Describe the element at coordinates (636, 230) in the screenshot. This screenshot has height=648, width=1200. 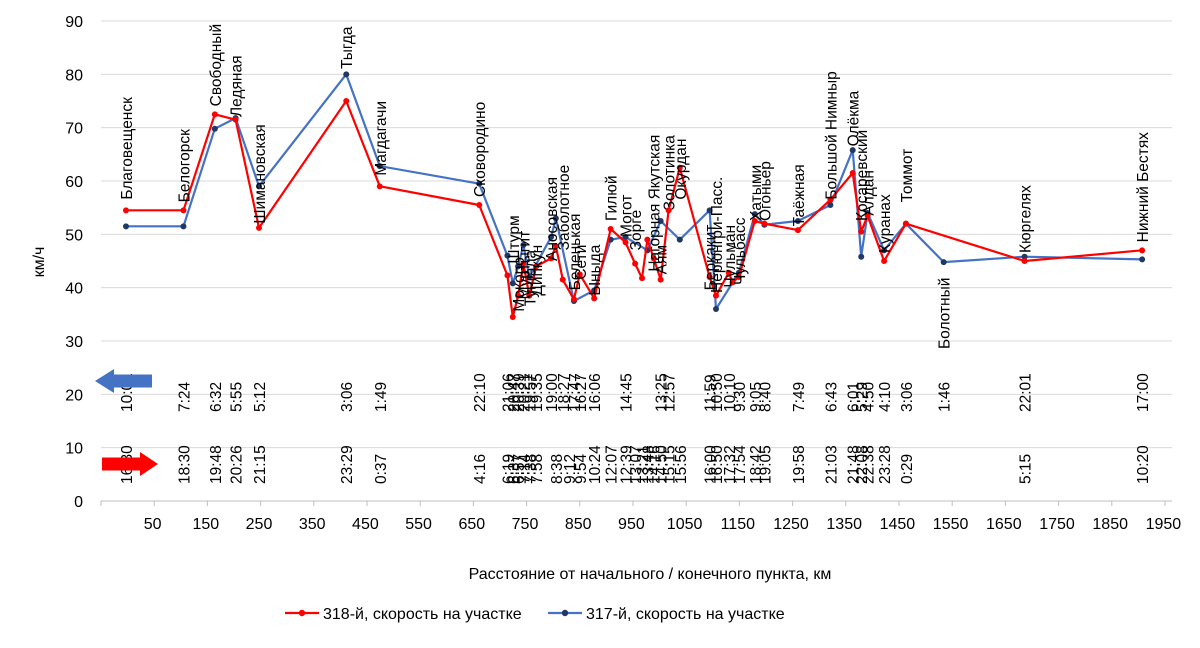
I see `station-label: Зорге` at that location.